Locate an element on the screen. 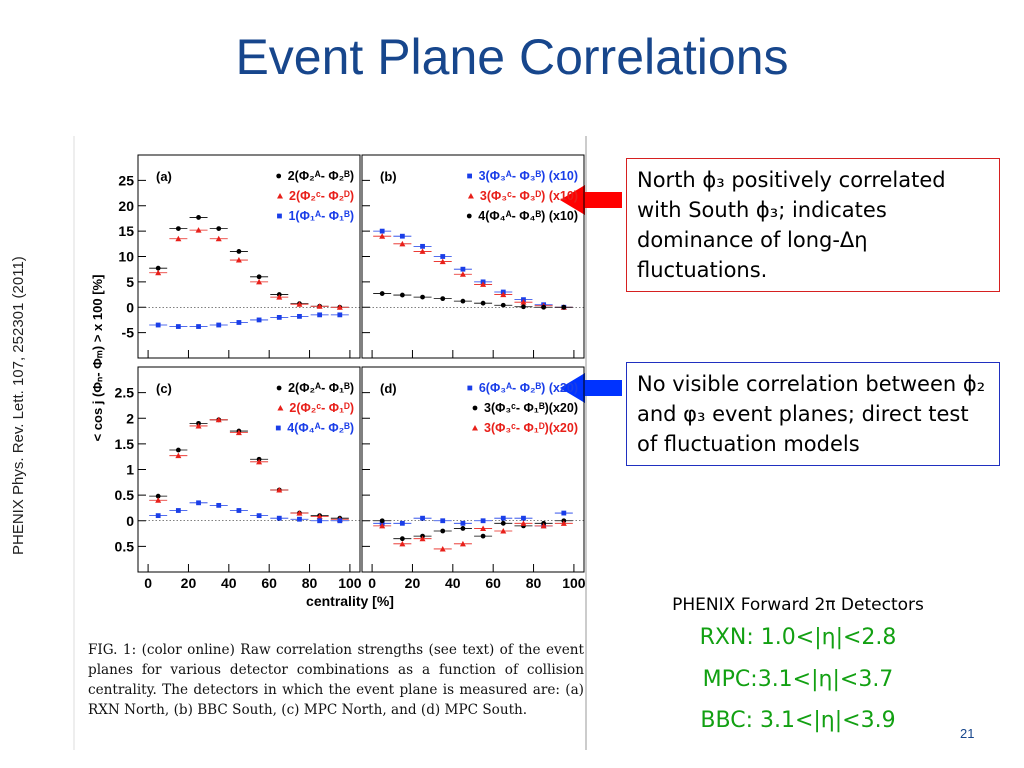  legend-entry: 3(Φ₃ᶜ- Φ₁ᴰ)(x20) is located at coordinates (531, 428).